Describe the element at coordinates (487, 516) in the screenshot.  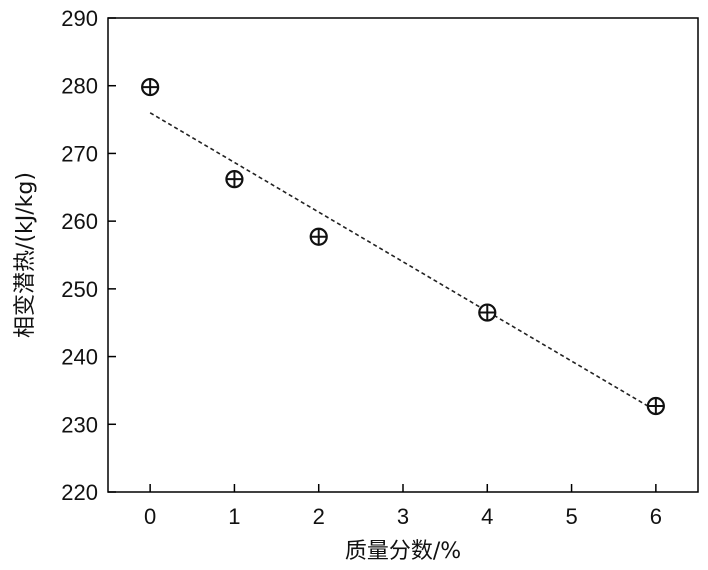
I see `x-tick-label: 4` at that location.